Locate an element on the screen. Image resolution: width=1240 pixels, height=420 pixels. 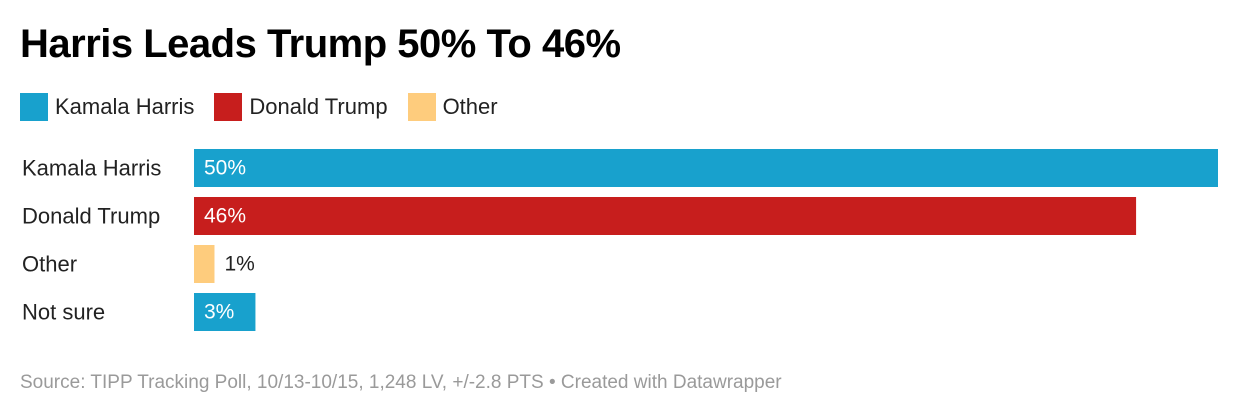
data-label: 1% is located at coordinates (239, 264).